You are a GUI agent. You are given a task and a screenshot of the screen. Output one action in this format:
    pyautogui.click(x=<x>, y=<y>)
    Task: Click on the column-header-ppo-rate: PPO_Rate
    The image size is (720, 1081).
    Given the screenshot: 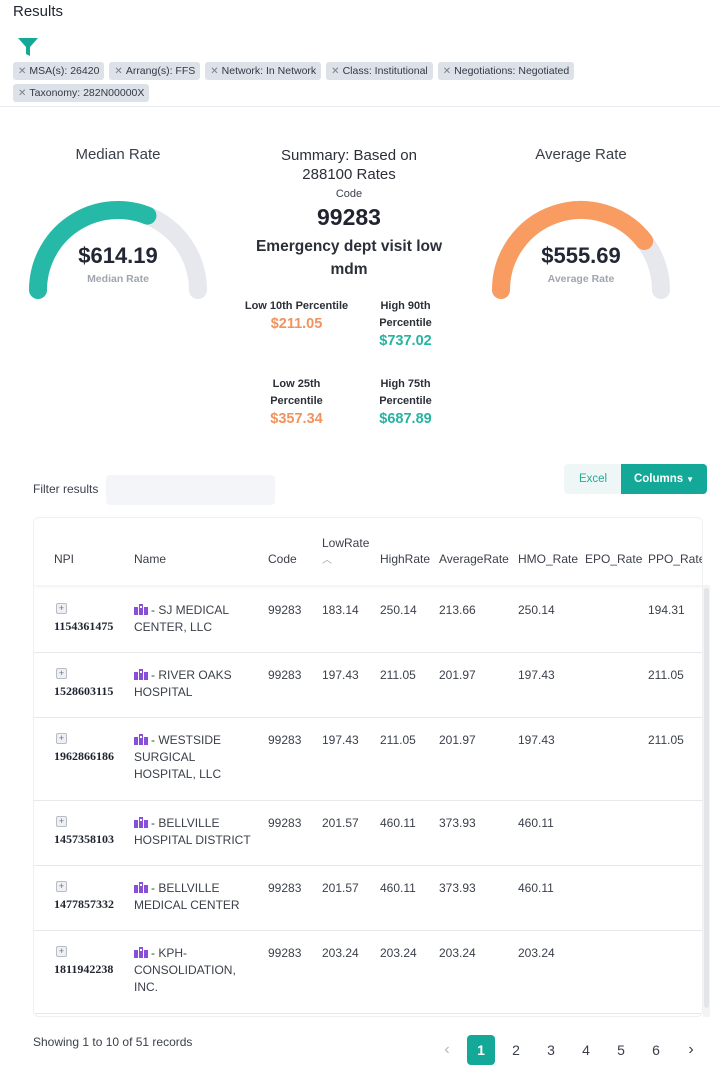 What is the action you would take?
    pyautogui.click(x=675, y=559)
    